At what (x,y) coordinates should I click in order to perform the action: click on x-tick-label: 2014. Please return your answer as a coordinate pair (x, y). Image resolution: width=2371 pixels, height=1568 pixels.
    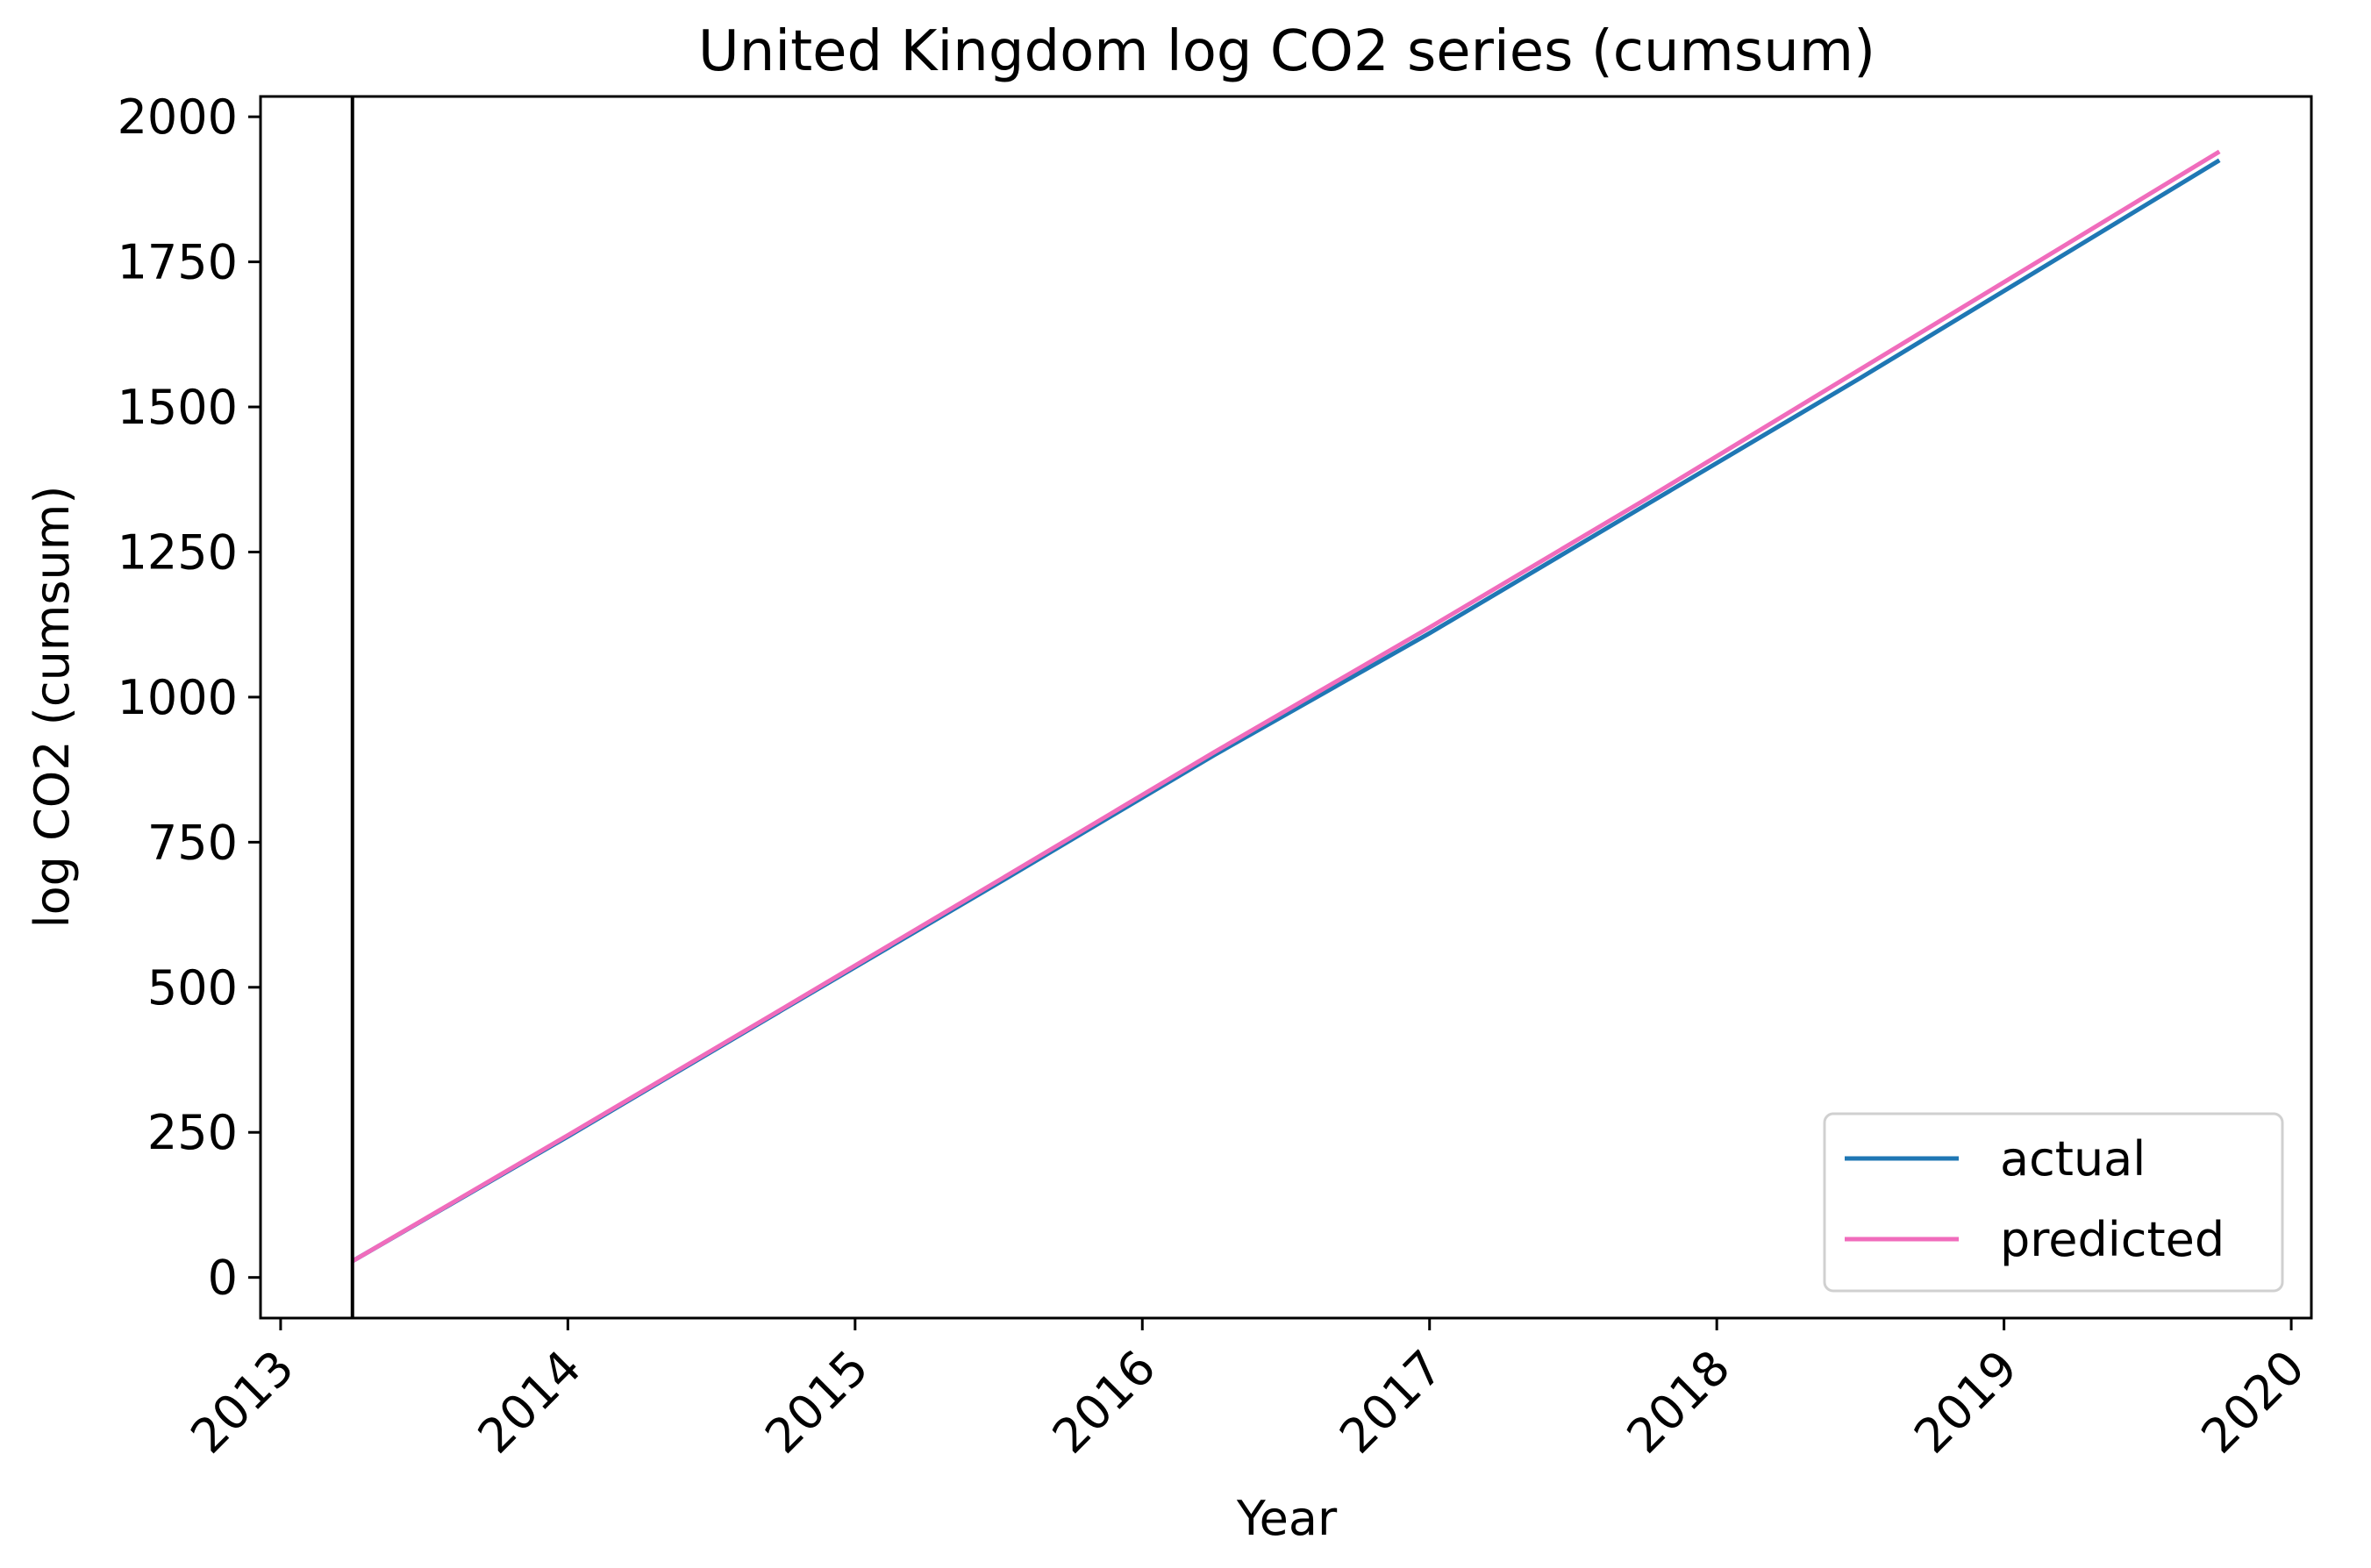
    Looking at the image, I should click on (530, 1403).